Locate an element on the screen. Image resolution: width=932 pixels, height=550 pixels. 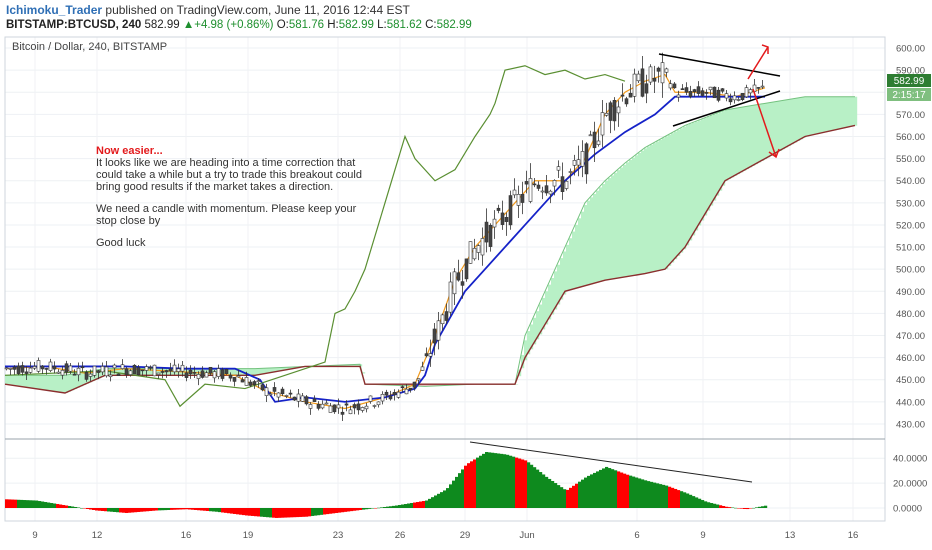
author-link: Ichimoku_Trader is located at coordinates (54, 10).